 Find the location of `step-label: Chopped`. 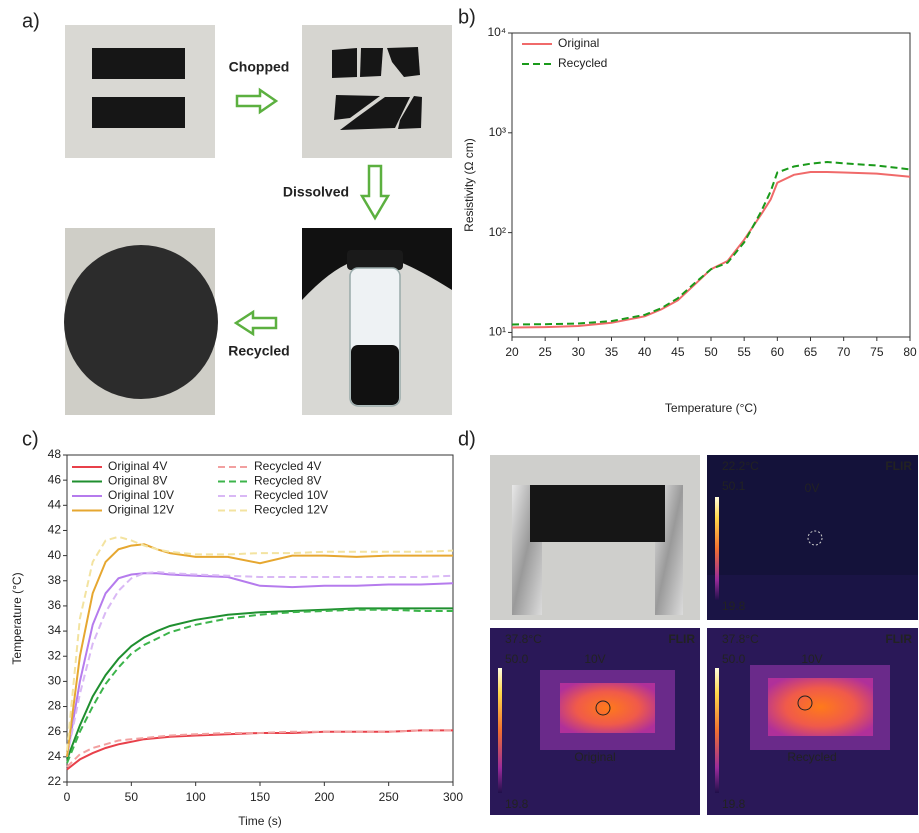

step-label: Chopped is located at coordinates (259, 67).